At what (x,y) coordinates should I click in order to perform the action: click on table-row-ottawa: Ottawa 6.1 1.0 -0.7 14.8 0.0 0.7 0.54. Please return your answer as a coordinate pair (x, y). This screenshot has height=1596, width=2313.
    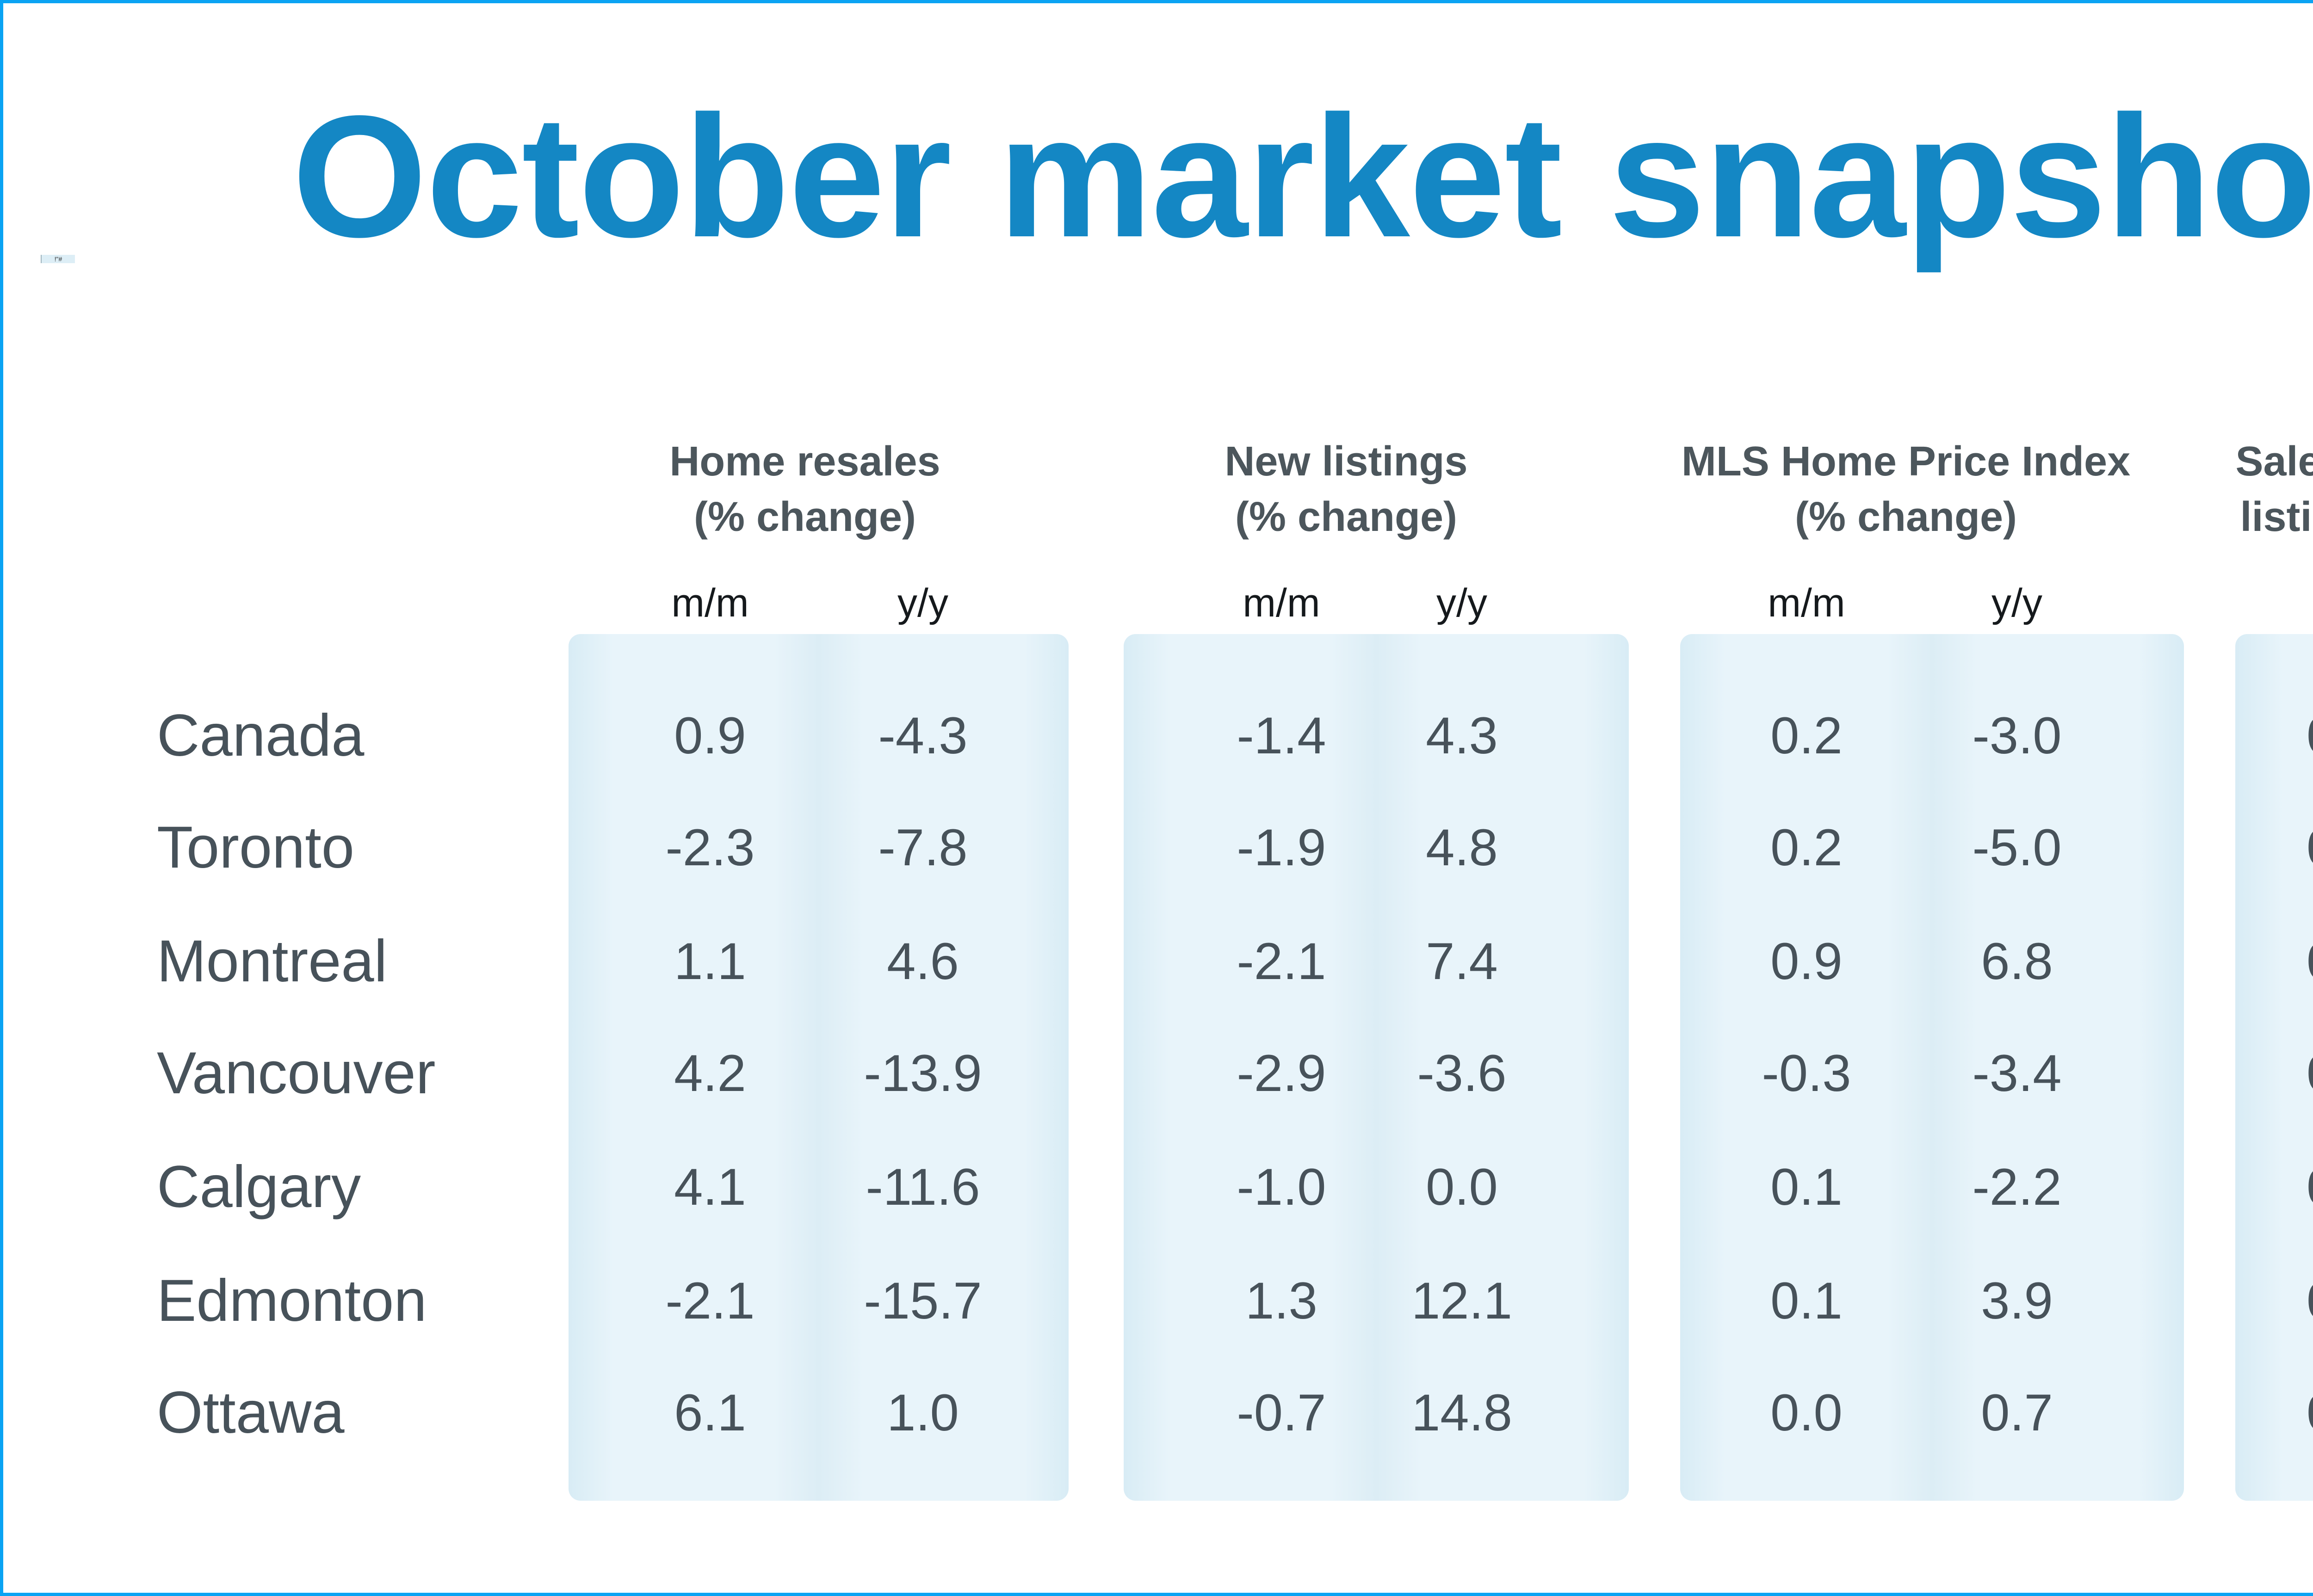
    Looking at the image, I should click on (1156, 1413).